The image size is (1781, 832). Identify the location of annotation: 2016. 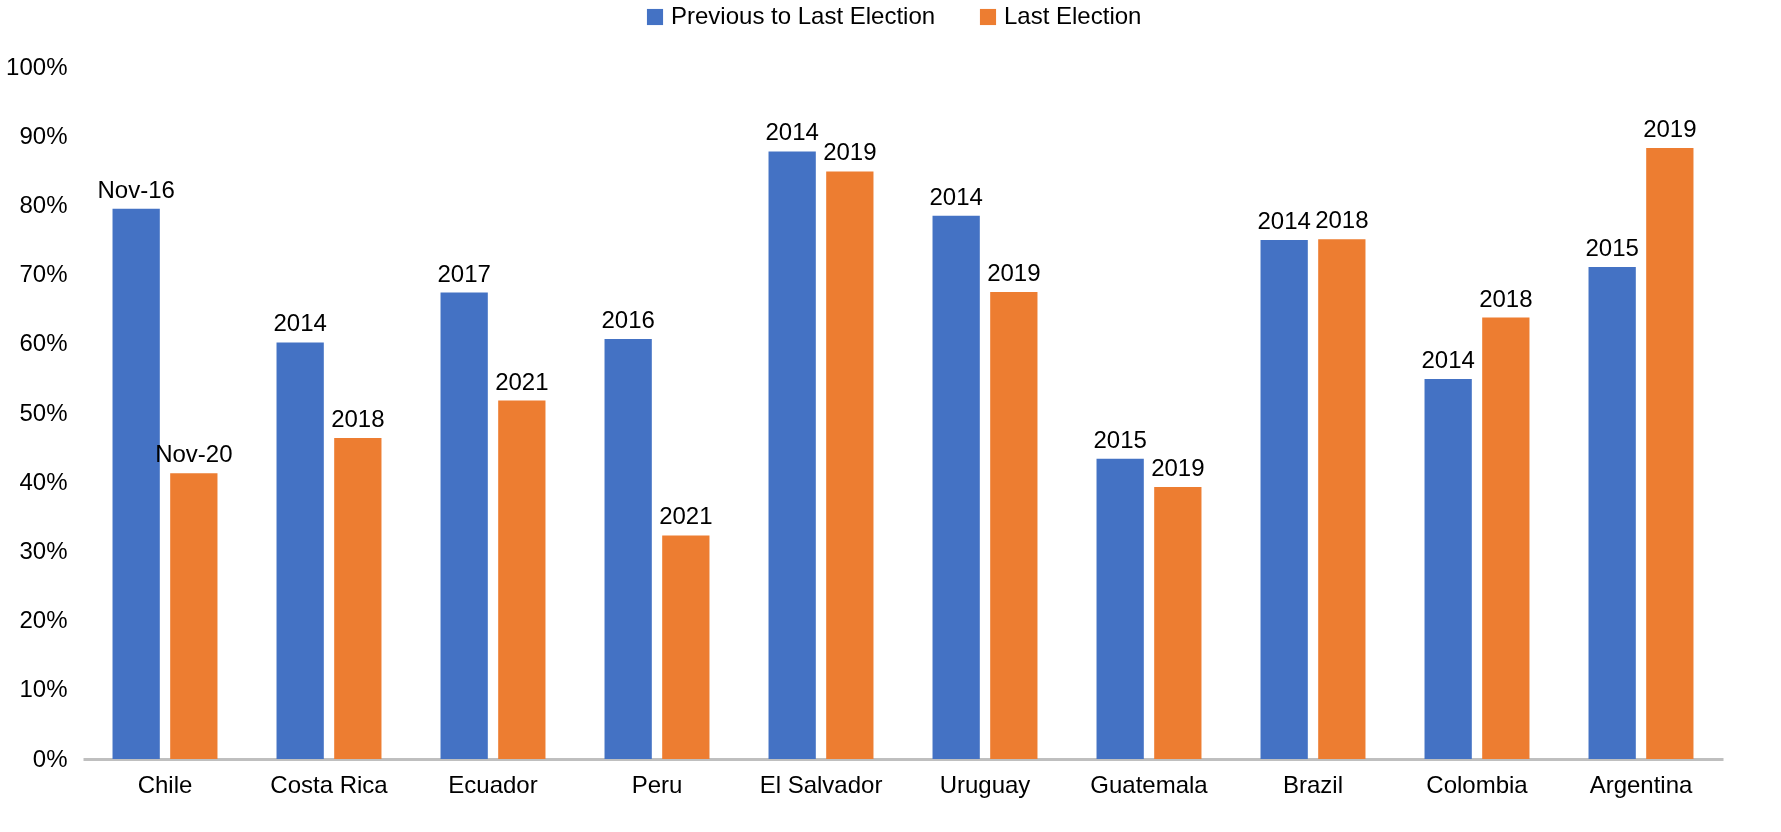
(628, 319).